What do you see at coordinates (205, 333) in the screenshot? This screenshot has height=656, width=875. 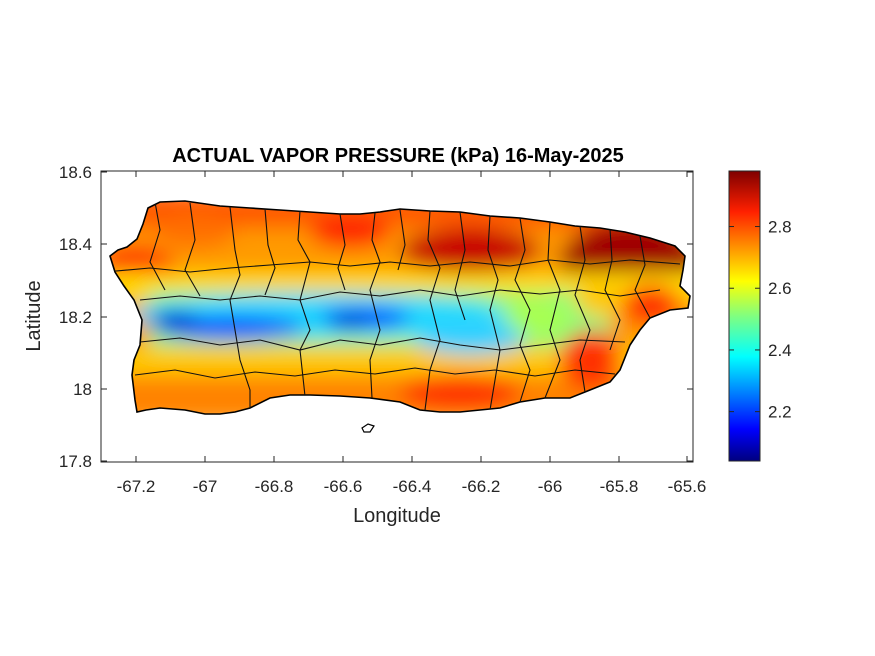 I see `x-tick: -67` at bounding box center [205, 333].